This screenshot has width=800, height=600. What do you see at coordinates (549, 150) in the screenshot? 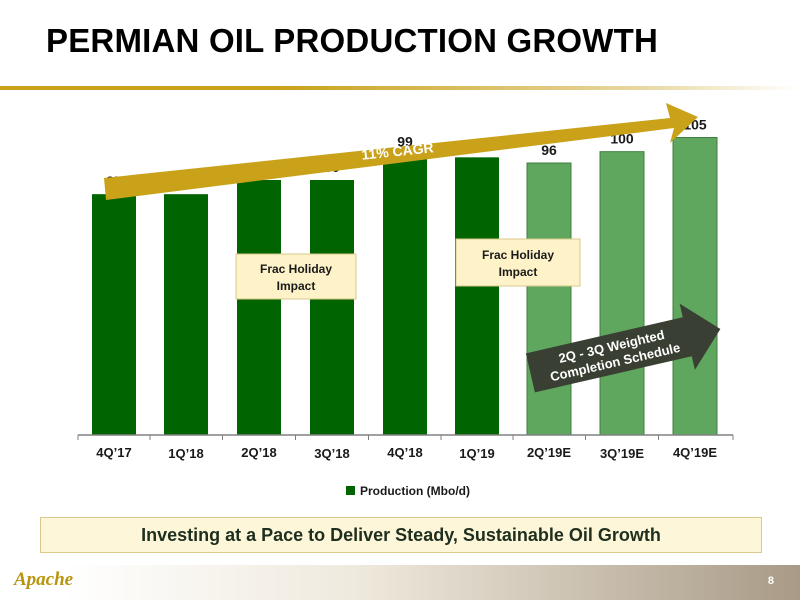
I see `data-label-2Q’19E: 96` at bounding box center [549, 150].